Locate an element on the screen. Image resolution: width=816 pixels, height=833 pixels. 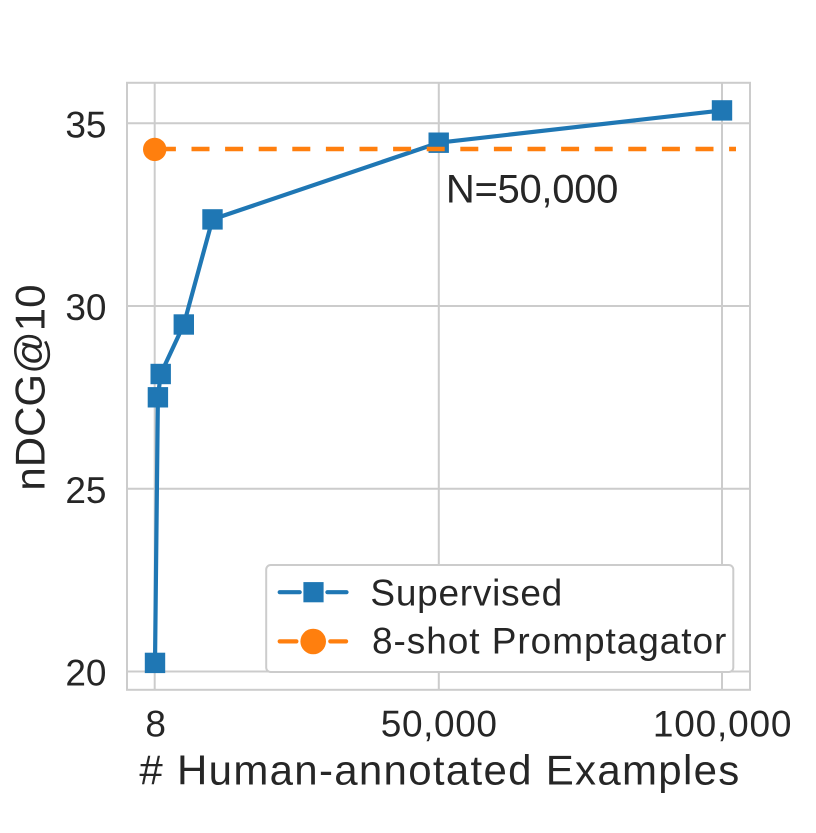
svg-text: 100,000 is located at coordinates (722, 724).